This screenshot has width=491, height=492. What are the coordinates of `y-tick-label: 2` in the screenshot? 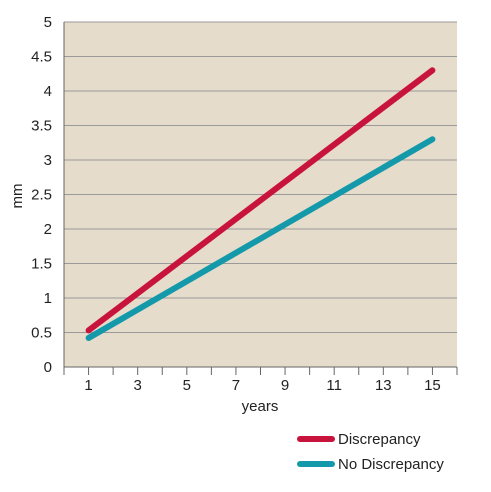 It's located at (48, 229).